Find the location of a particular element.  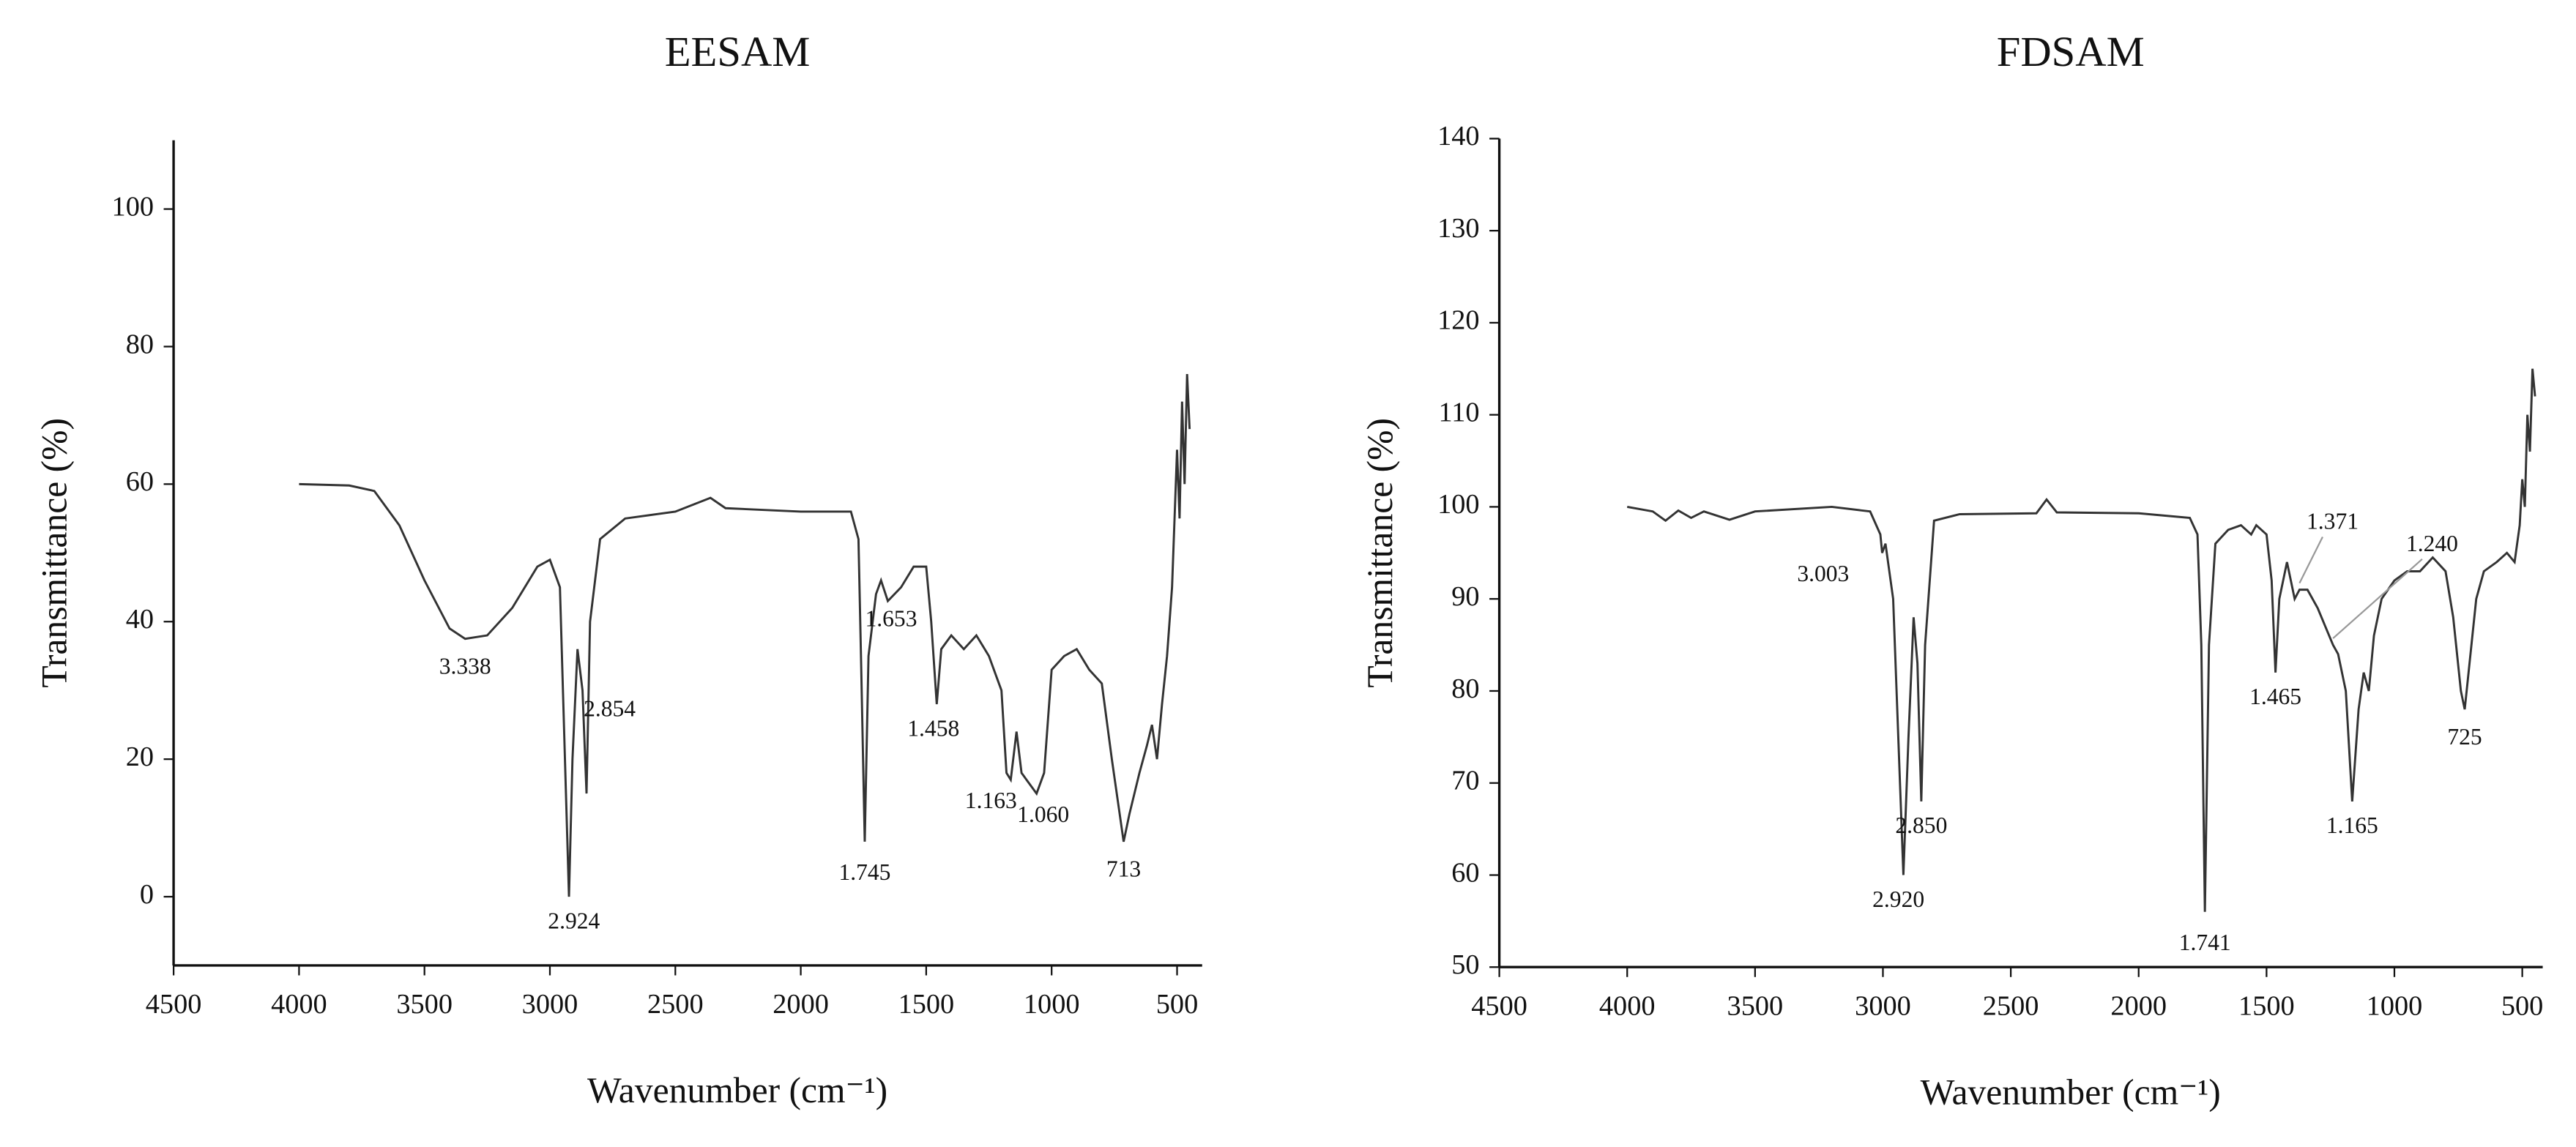

peak-label: 2.854 is located at coordinates (610, 709).